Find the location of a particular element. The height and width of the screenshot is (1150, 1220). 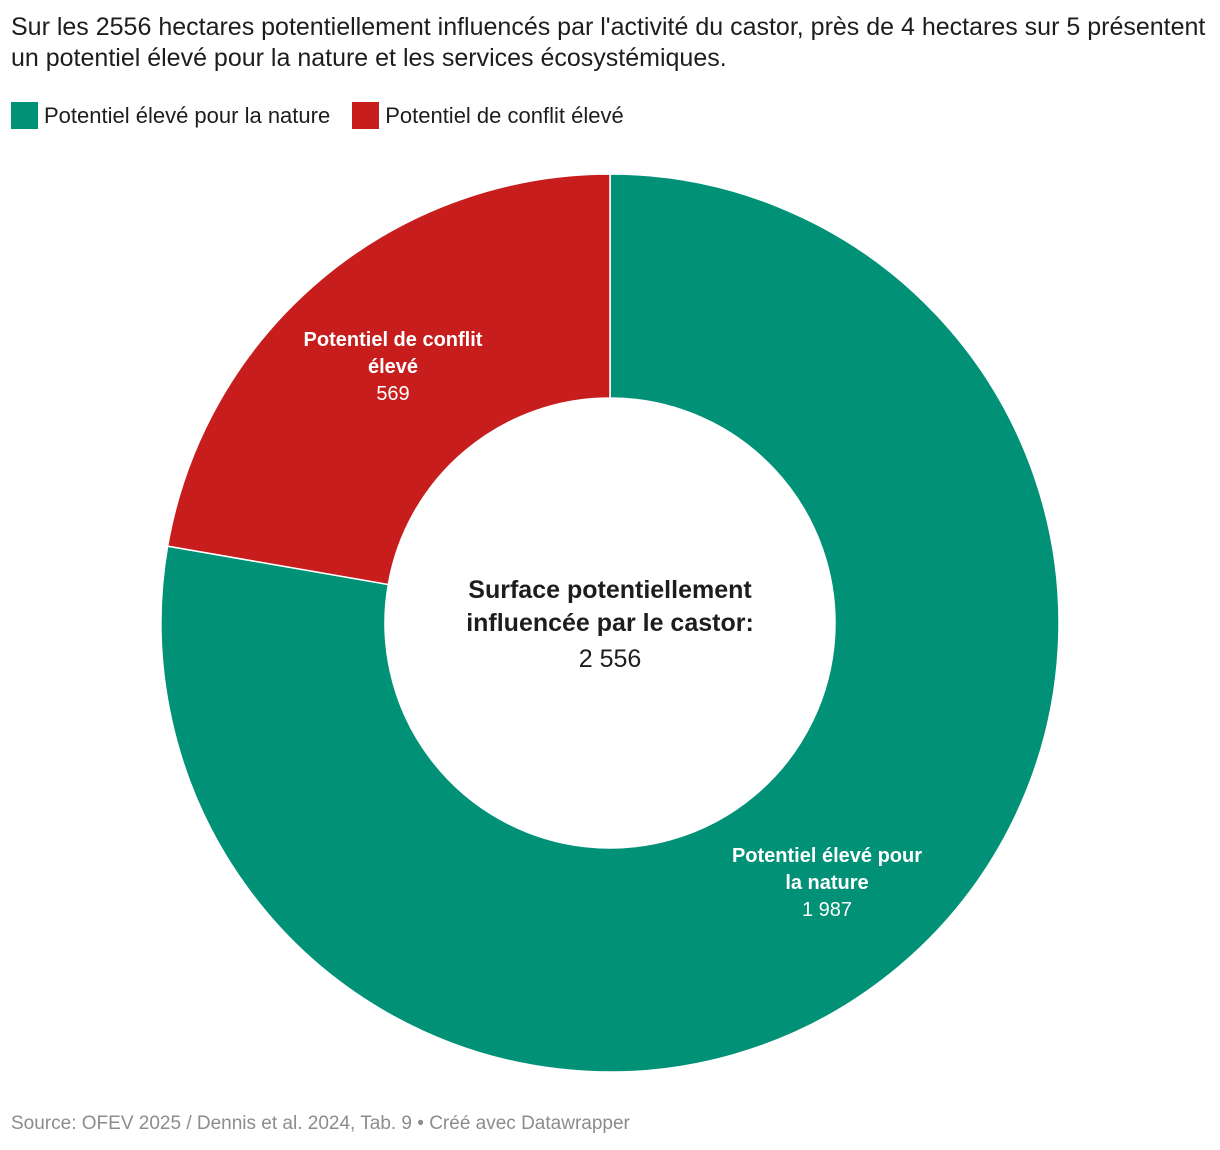

legend-item-conflit: Potentiel de conflit élevé is located at coordinates (488, 115).